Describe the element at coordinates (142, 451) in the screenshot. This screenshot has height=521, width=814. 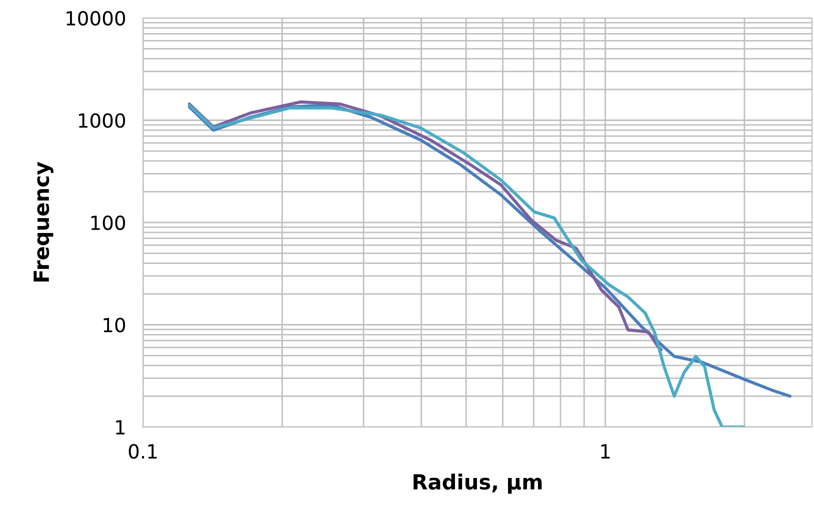
I see `x-tick-label: 0.1` at that location.